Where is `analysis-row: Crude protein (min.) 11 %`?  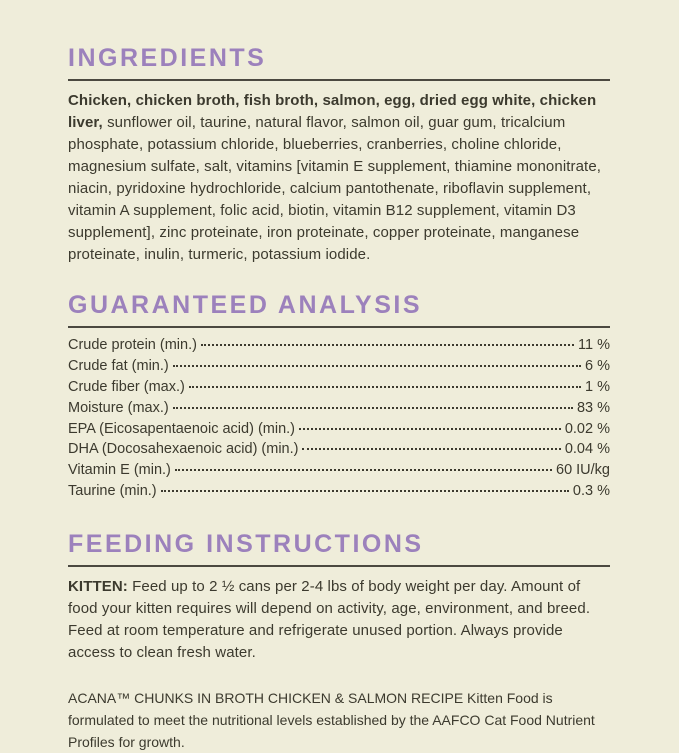 analysis-row: Crude protein (min.) 11 % is located at coordinates (339, 345).